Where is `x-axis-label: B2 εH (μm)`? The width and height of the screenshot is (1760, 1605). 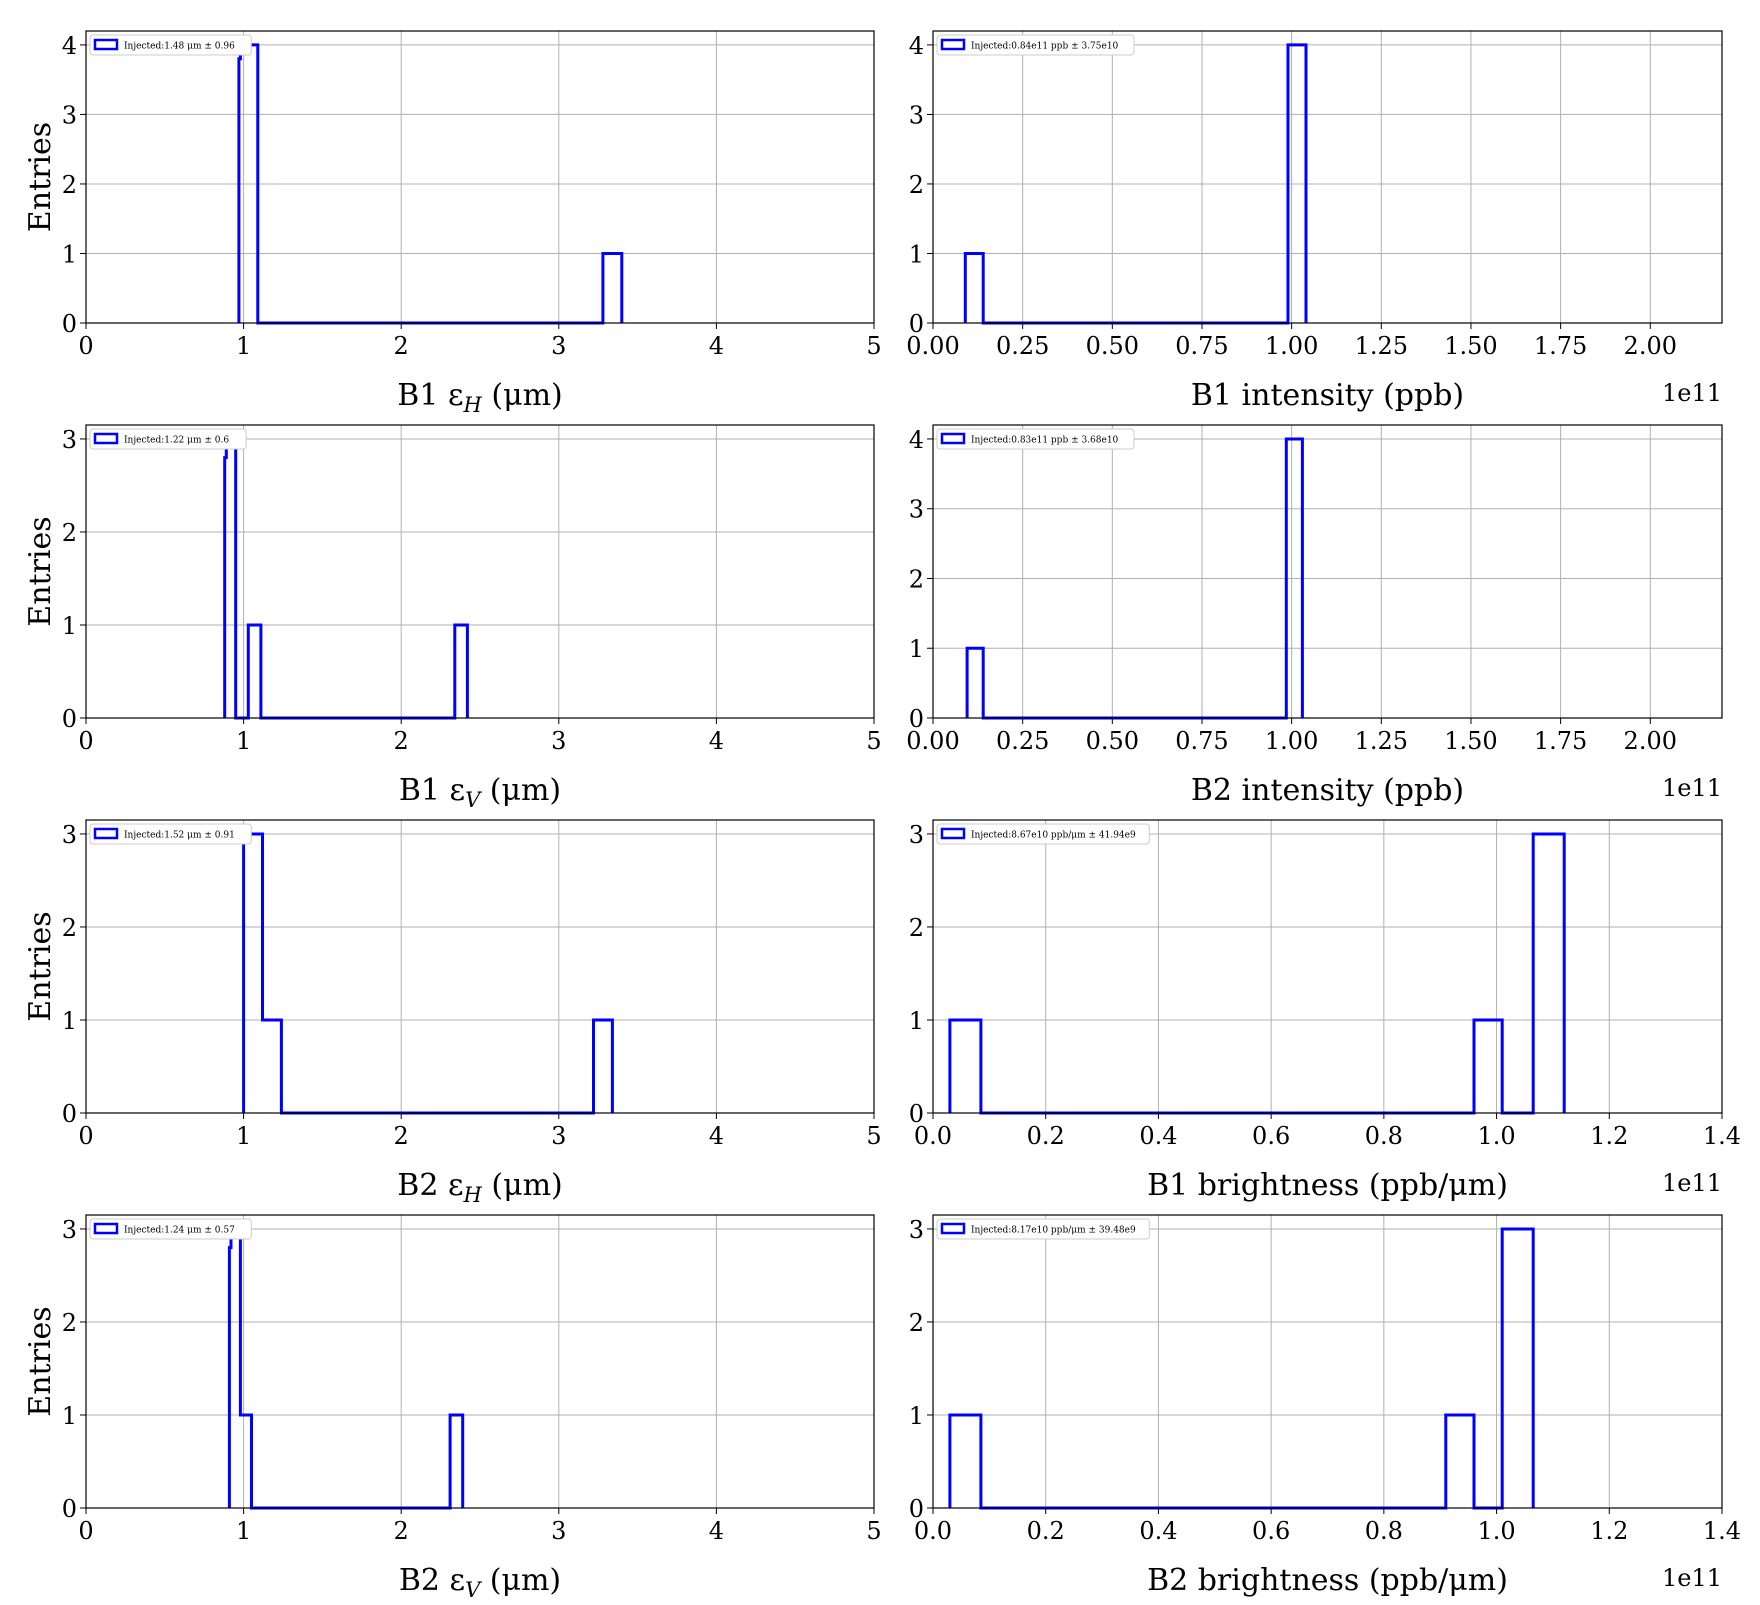 x-axis-label: B2 εH (μm) is located at coordinates (479, 1187).